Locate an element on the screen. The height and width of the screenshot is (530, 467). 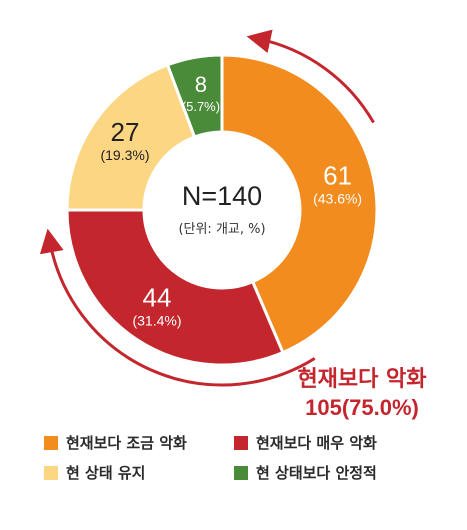
legend-label: 현재보다 조금 악화 is located at coordinates (126, 443).